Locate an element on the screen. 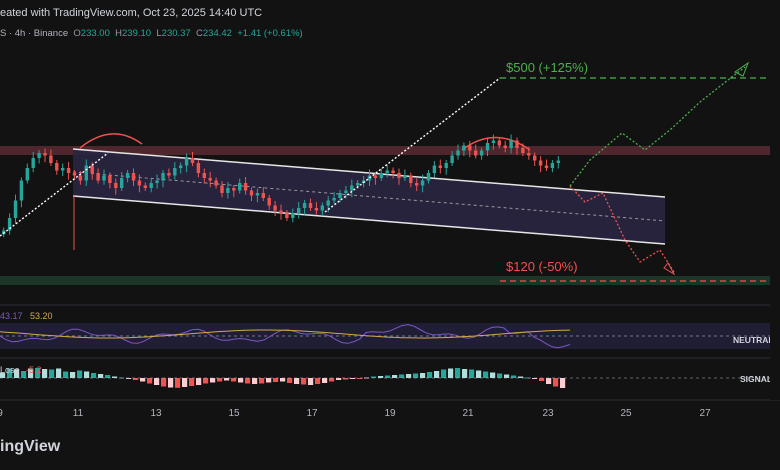  symbol-label: S · 4h · Binance is located at coordinates (34, 33).